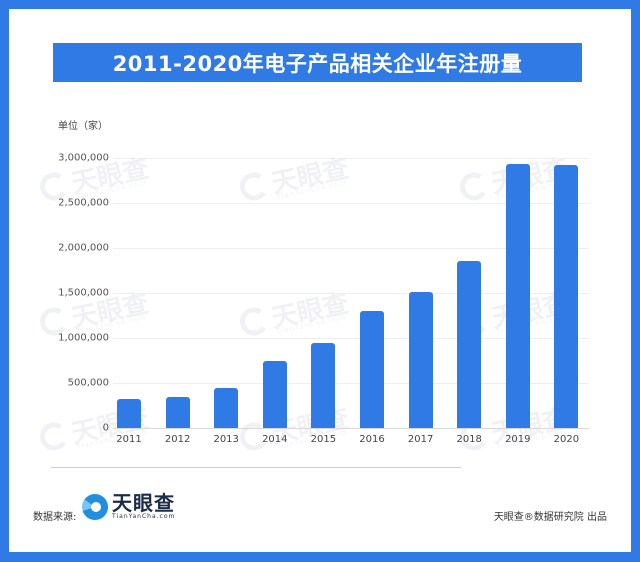 The width and height of the screenshot is (640, 562). Describe the element at coordinates (351, 428) in the screenshot. I see `x-axis-baseline` at that location.